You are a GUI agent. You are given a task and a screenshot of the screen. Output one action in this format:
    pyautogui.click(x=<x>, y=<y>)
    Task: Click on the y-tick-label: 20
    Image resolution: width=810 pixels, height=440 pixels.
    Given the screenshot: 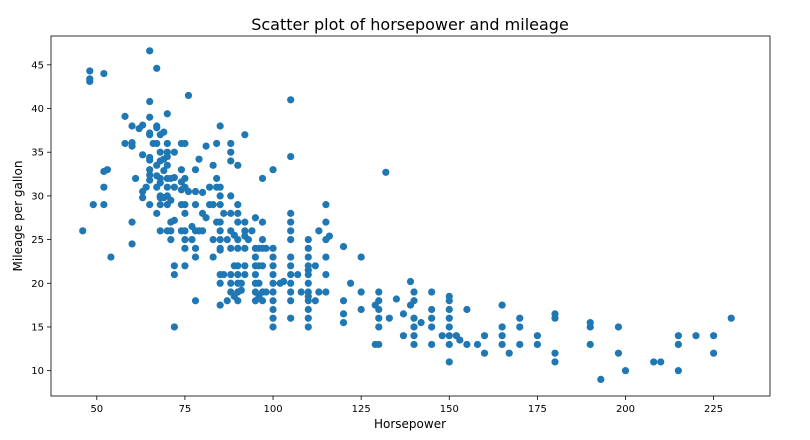 What is the action you would take?
    pyautogui.click(x=37, y=284)
    